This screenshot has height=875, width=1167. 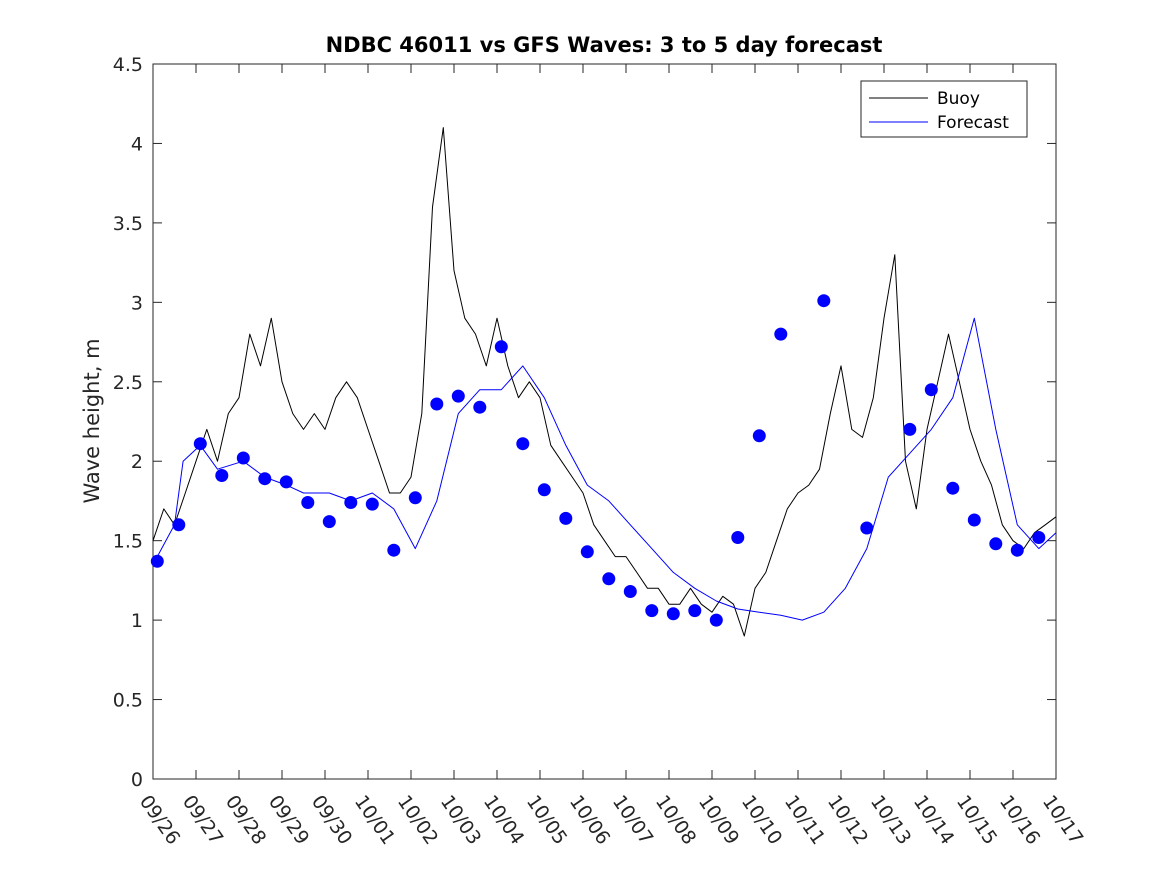 I want to click on y-tick-label: 3.5, so click(x=128, y=224).